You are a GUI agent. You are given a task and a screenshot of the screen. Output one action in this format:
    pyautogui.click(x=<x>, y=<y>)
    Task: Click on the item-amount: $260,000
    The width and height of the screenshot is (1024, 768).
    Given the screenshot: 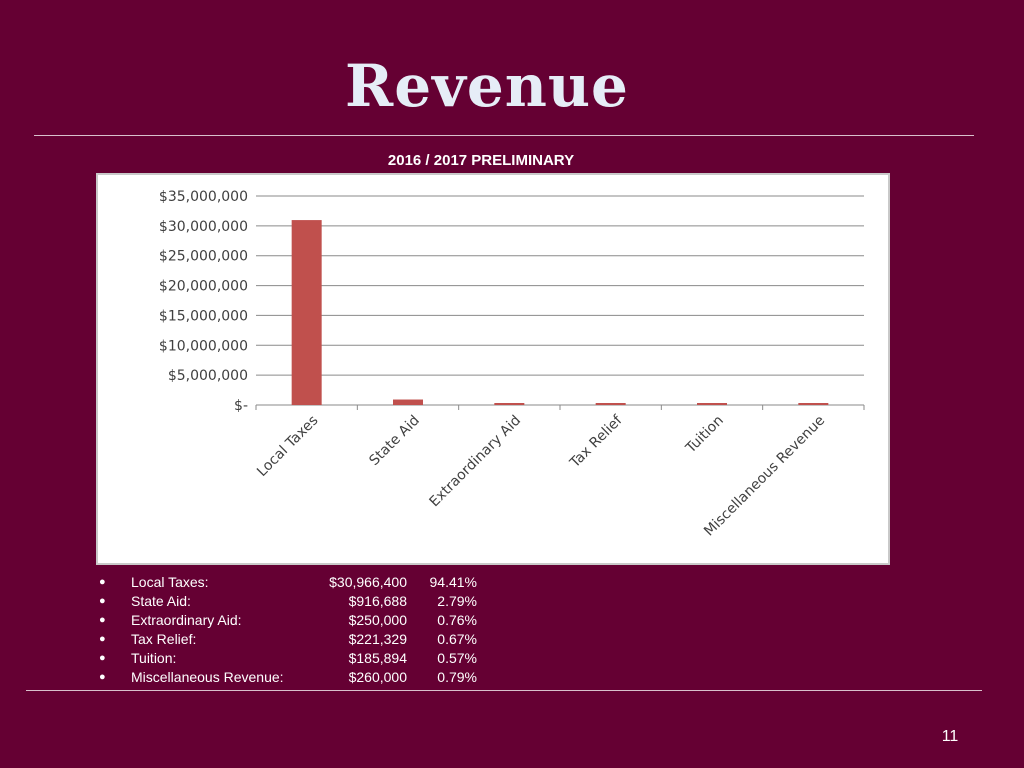 What is the action you would take?
    pyautogui.click(x=377, y=677)
    